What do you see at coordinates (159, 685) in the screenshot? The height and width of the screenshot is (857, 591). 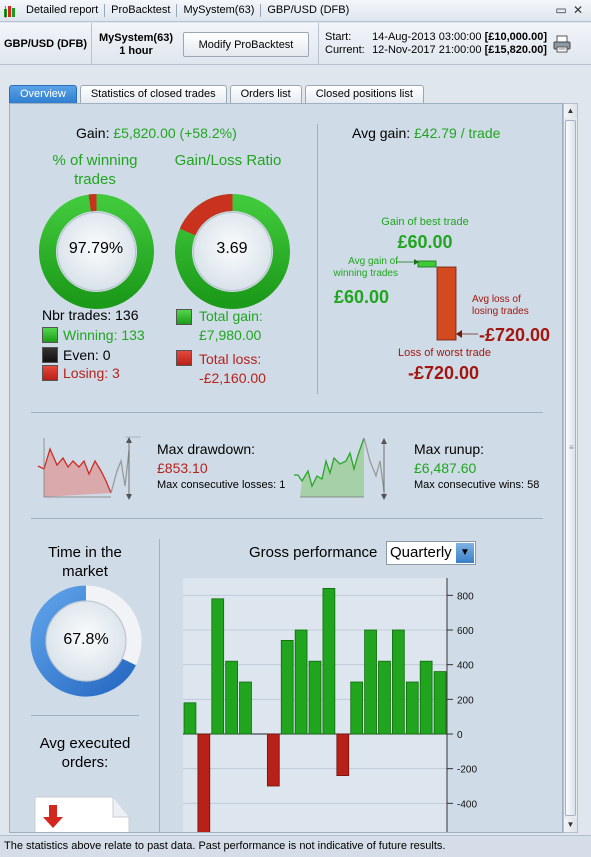 I see `bottom-divider` at bounding box center [159, 685].